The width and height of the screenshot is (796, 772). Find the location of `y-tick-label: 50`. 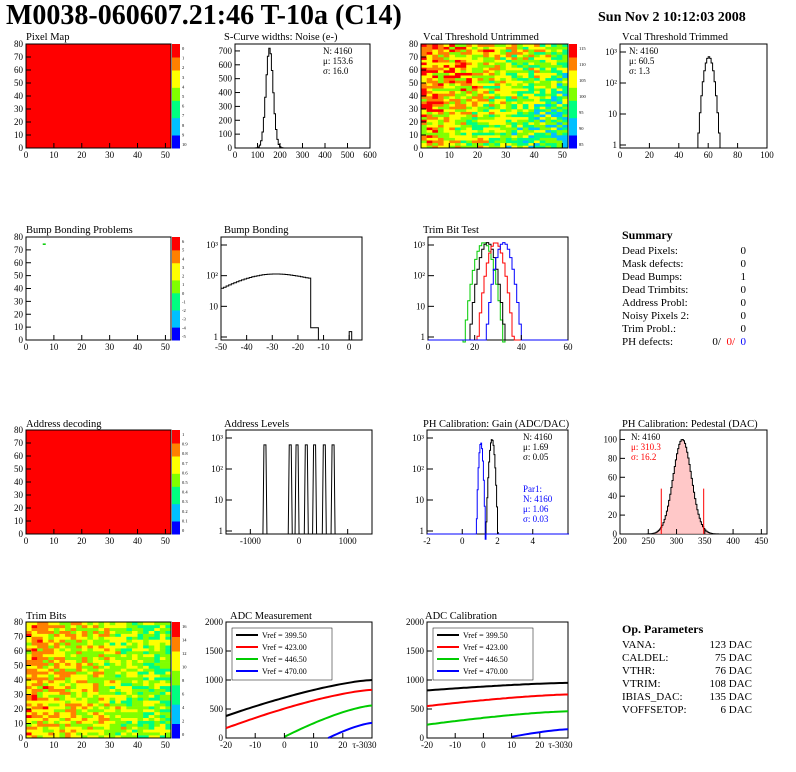

y-tick-label: 50 is located at coordinates (19, 276).